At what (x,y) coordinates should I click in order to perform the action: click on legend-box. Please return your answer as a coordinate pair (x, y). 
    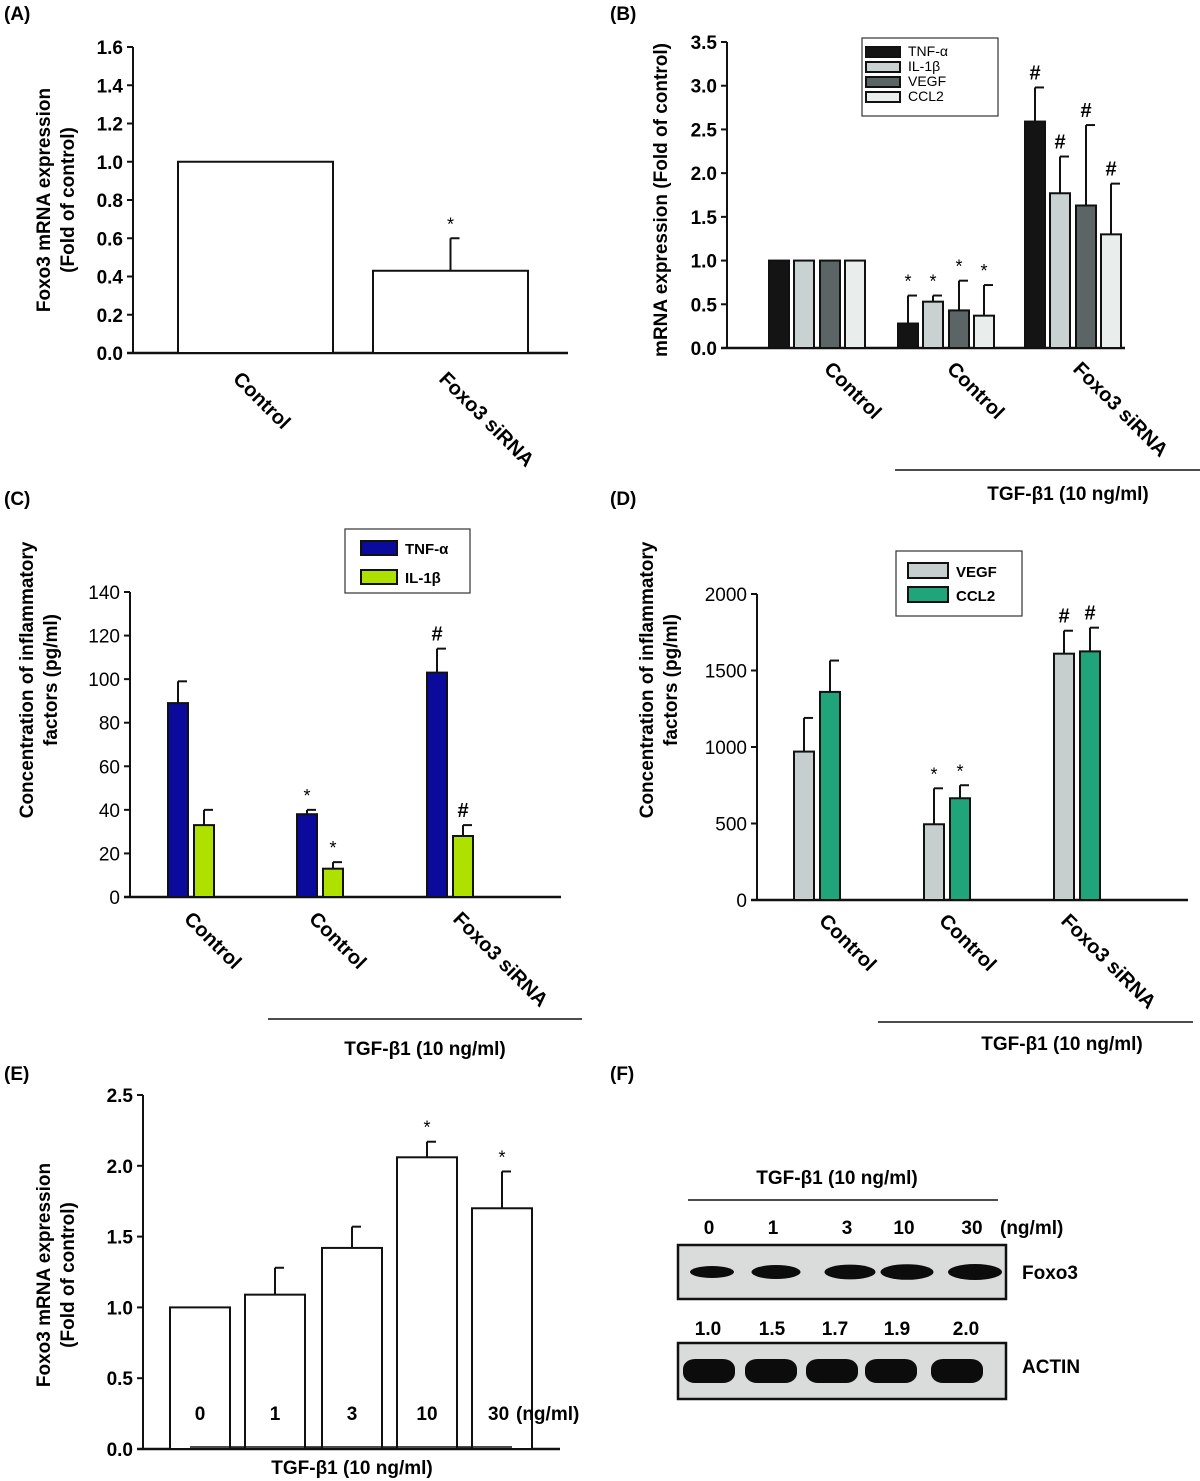
    Looking at the image, I should click on (959, 583).